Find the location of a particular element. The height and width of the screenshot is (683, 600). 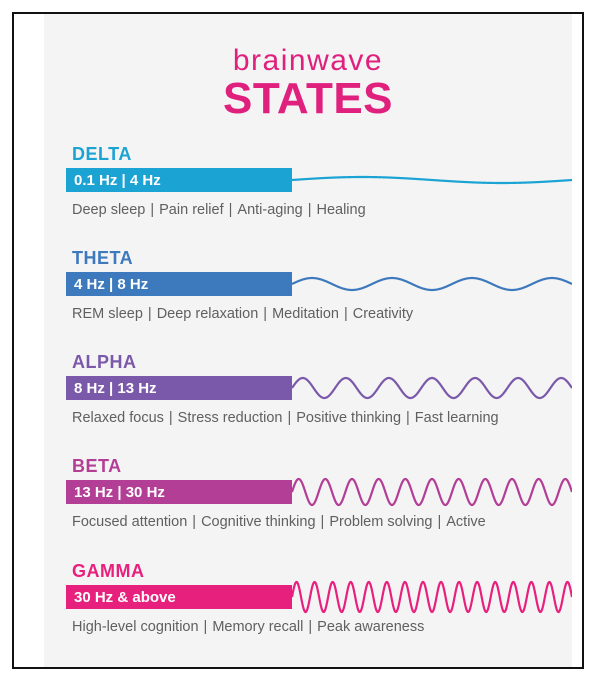

frequency-label: 0.1 Hz | 4 Hz is located at coordinates (117, 180).